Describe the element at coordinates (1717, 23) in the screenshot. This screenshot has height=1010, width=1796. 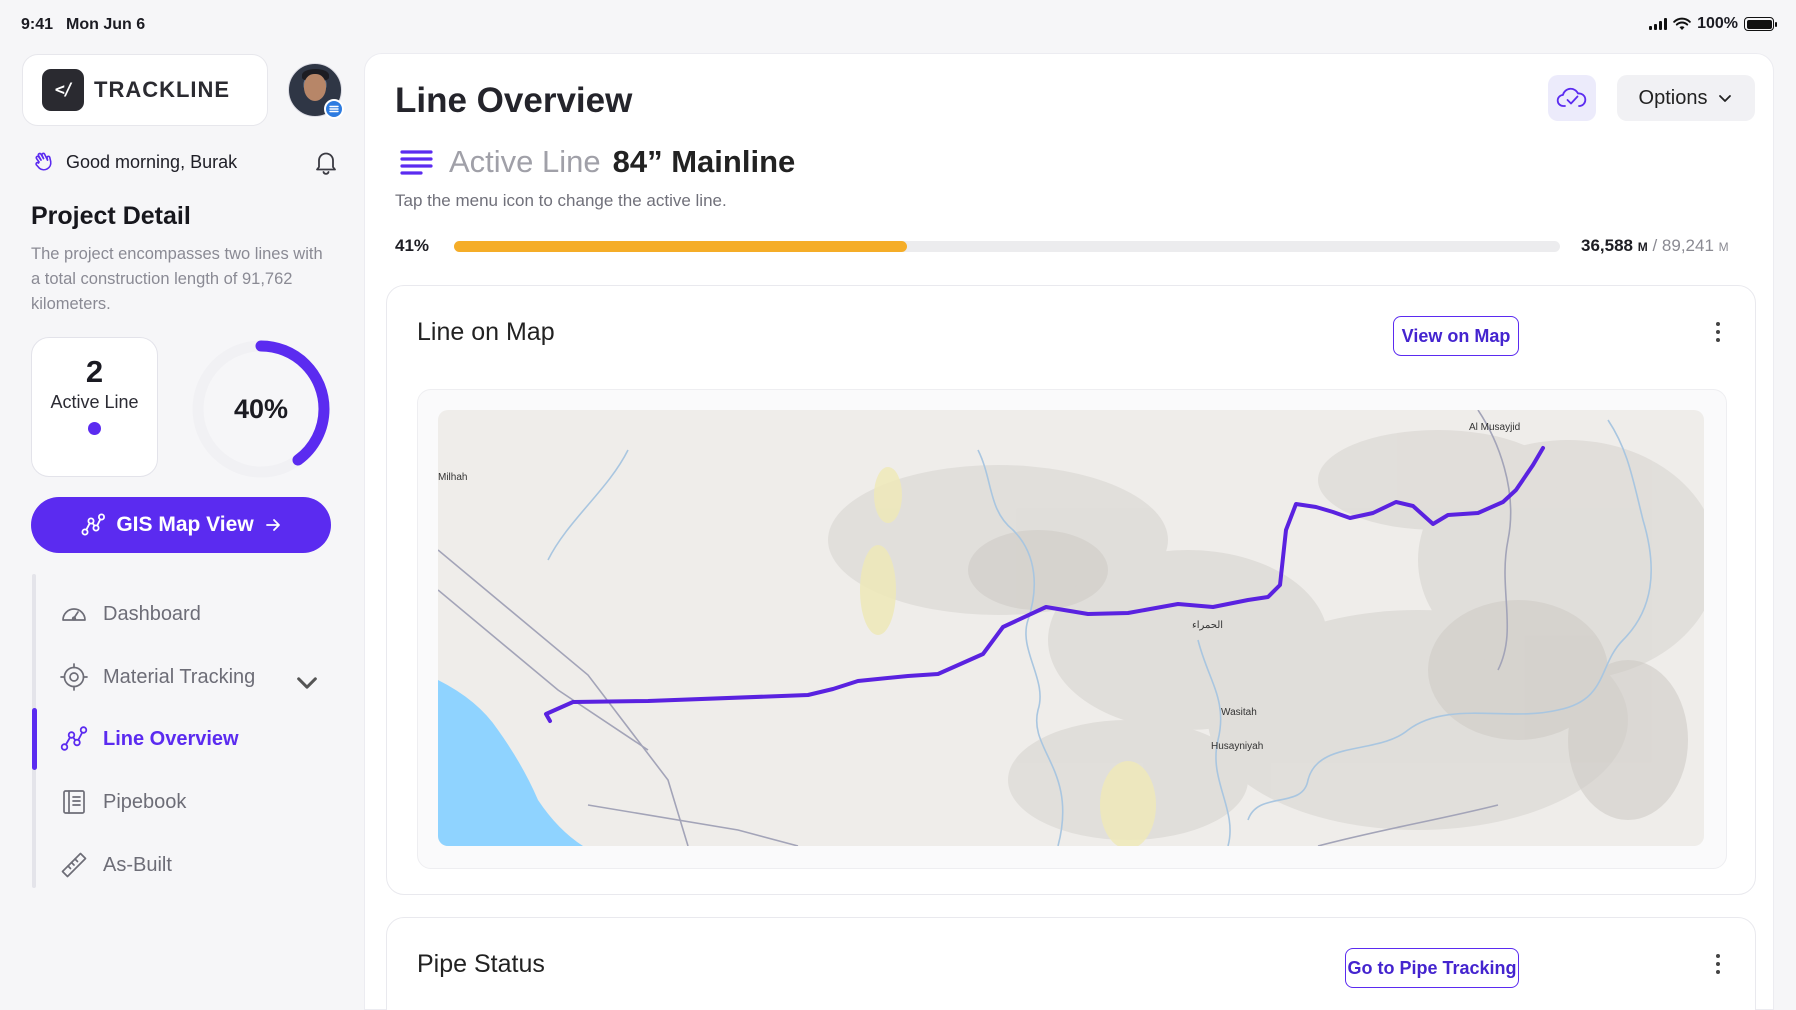
I see `battery-percent: 100%` at that location.